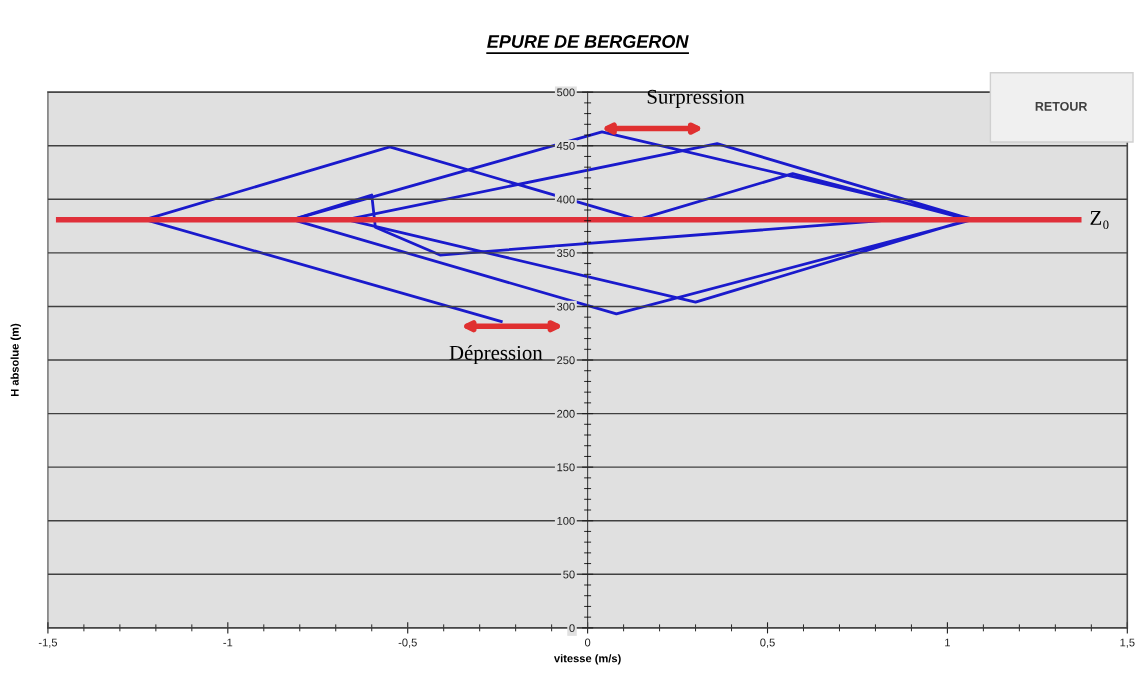 The height and width of the screenshot is (693, 1141). What do you see at coordinates (496, 355) in the screenshot?
I see `annotation: Dépression` at bounding box center [496, 355].